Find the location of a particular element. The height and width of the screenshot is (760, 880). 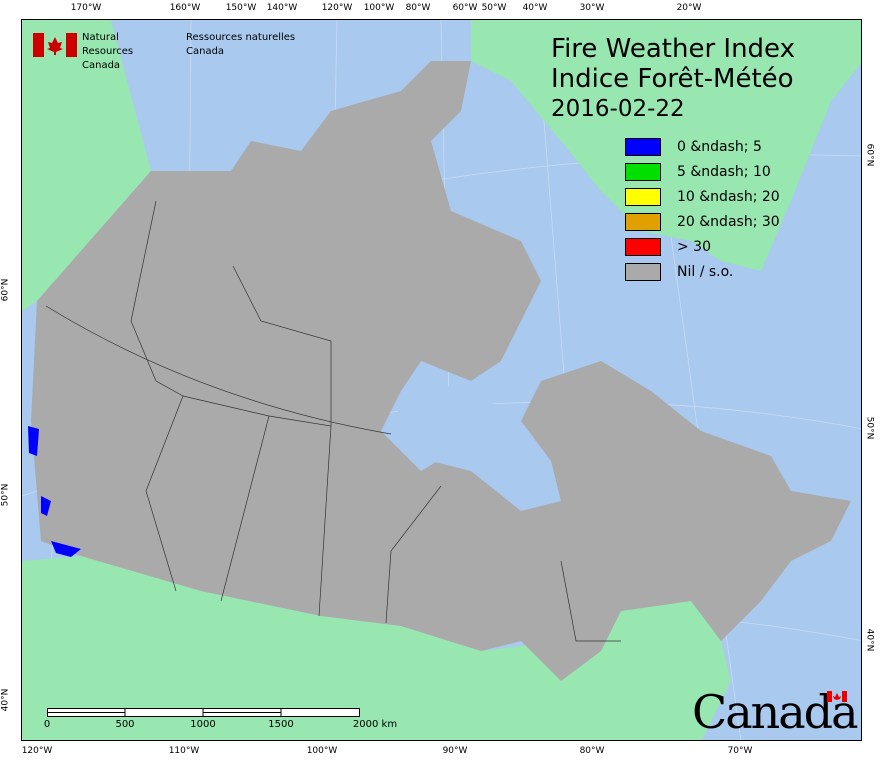

tick-label: 140°W is located at coordinates (282, 8).